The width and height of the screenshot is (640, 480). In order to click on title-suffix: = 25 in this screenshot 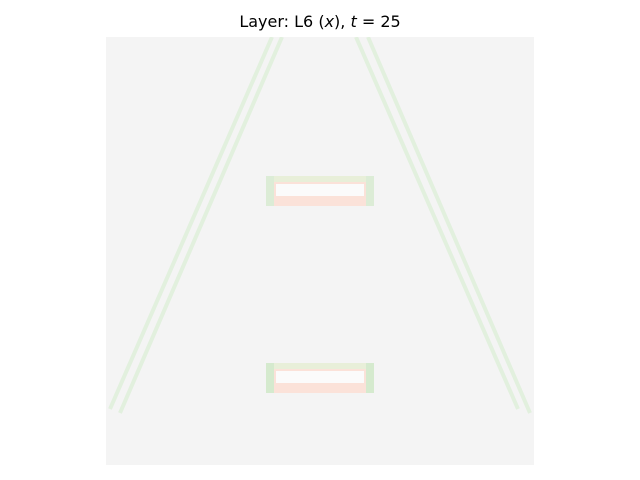, I will do `click(378, 21)`.